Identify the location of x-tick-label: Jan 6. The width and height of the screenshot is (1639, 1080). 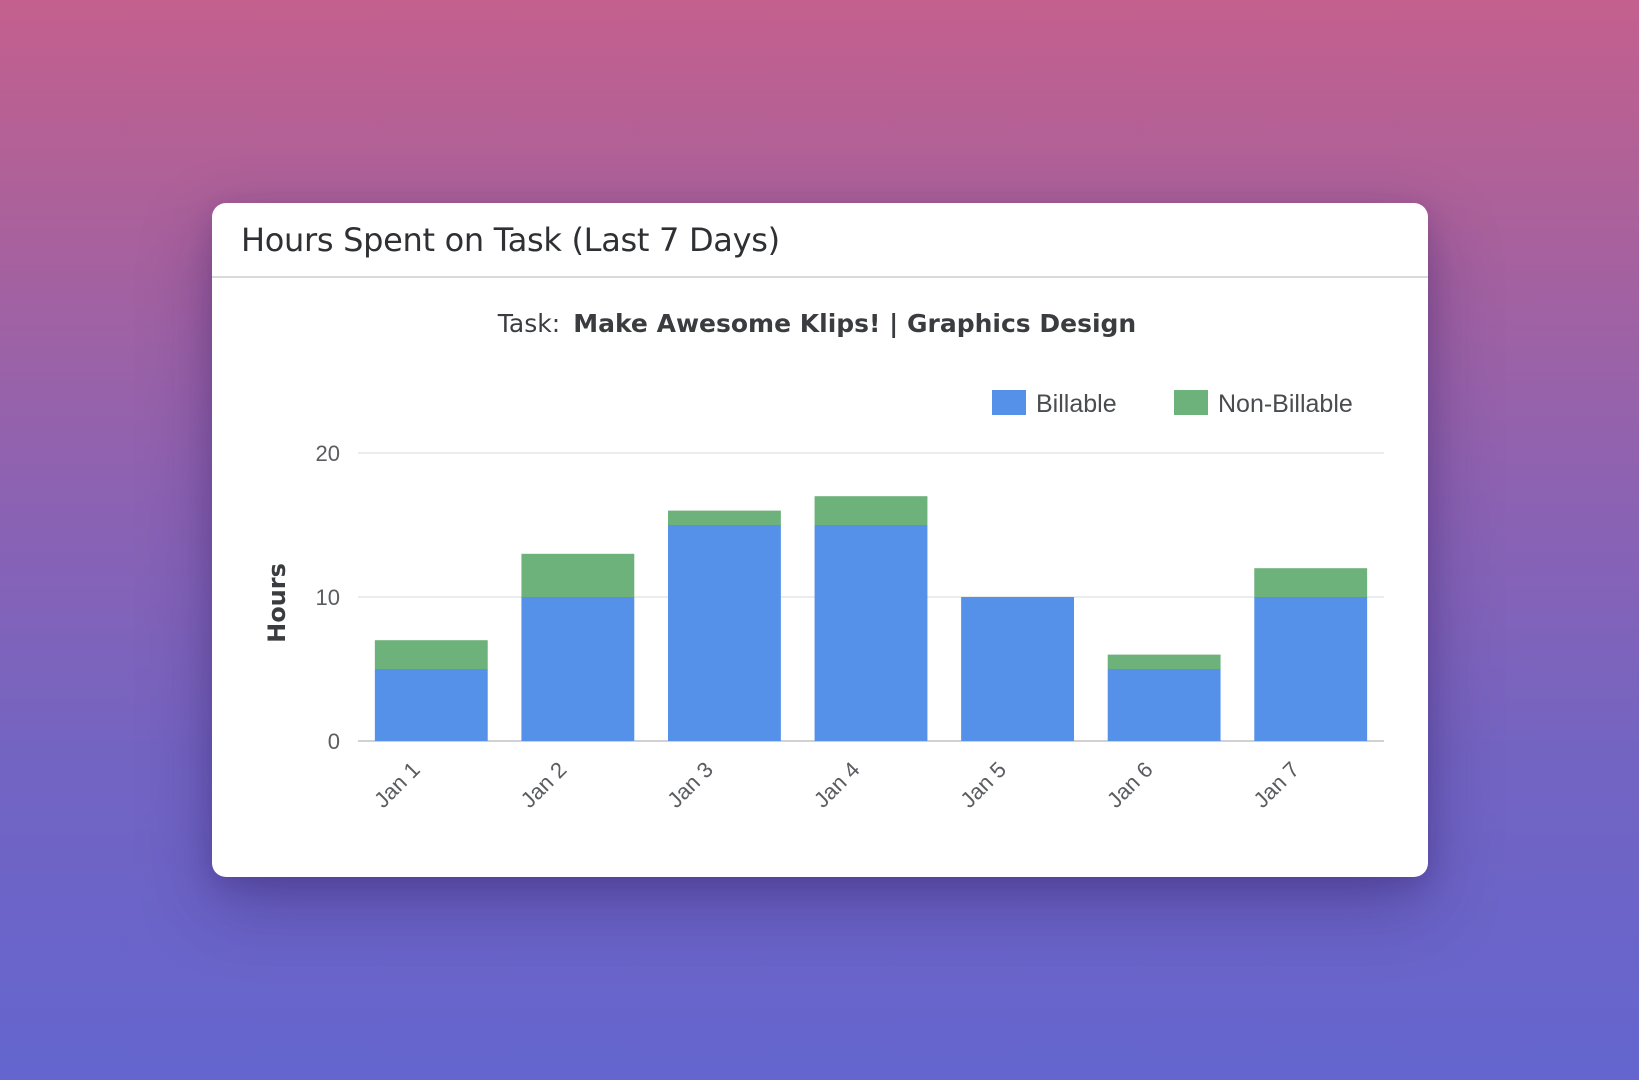
(1130, 785).